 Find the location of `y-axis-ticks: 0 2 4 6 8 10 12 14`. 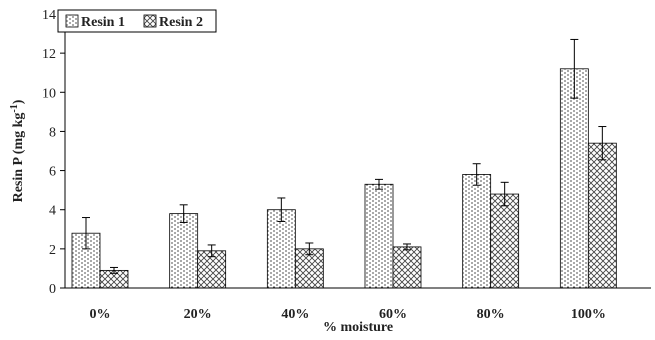

y-axis-ticks: 0 2 4 6 8 10 12 14 is located at coordinates (53, 152).